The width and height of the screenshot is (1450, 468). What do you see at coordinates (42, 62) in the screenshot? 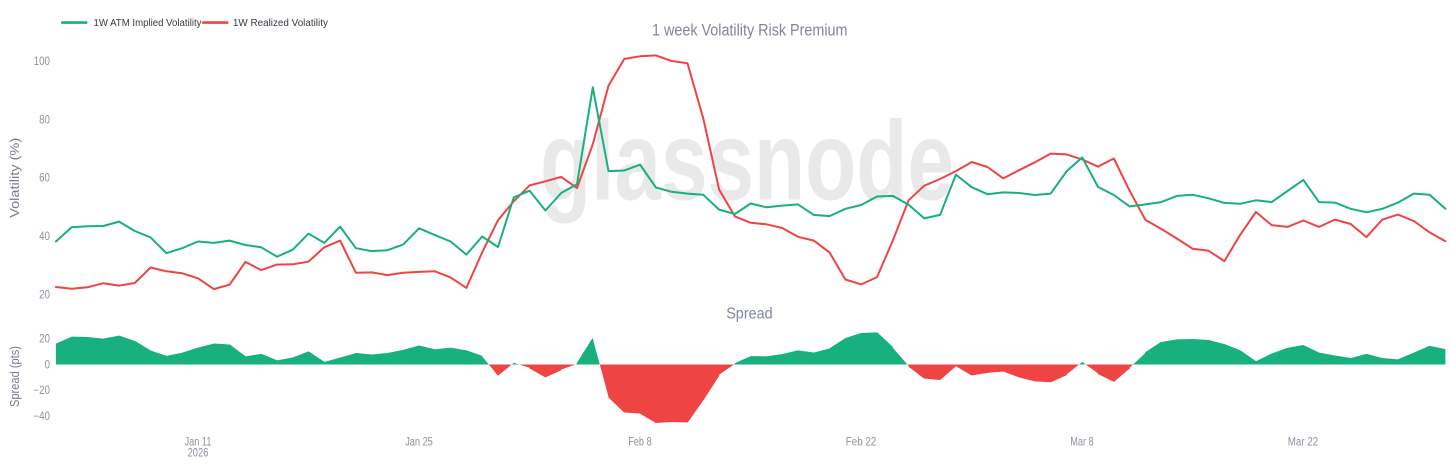
I see `svg-text: 100` at bounding box center [42, 62].